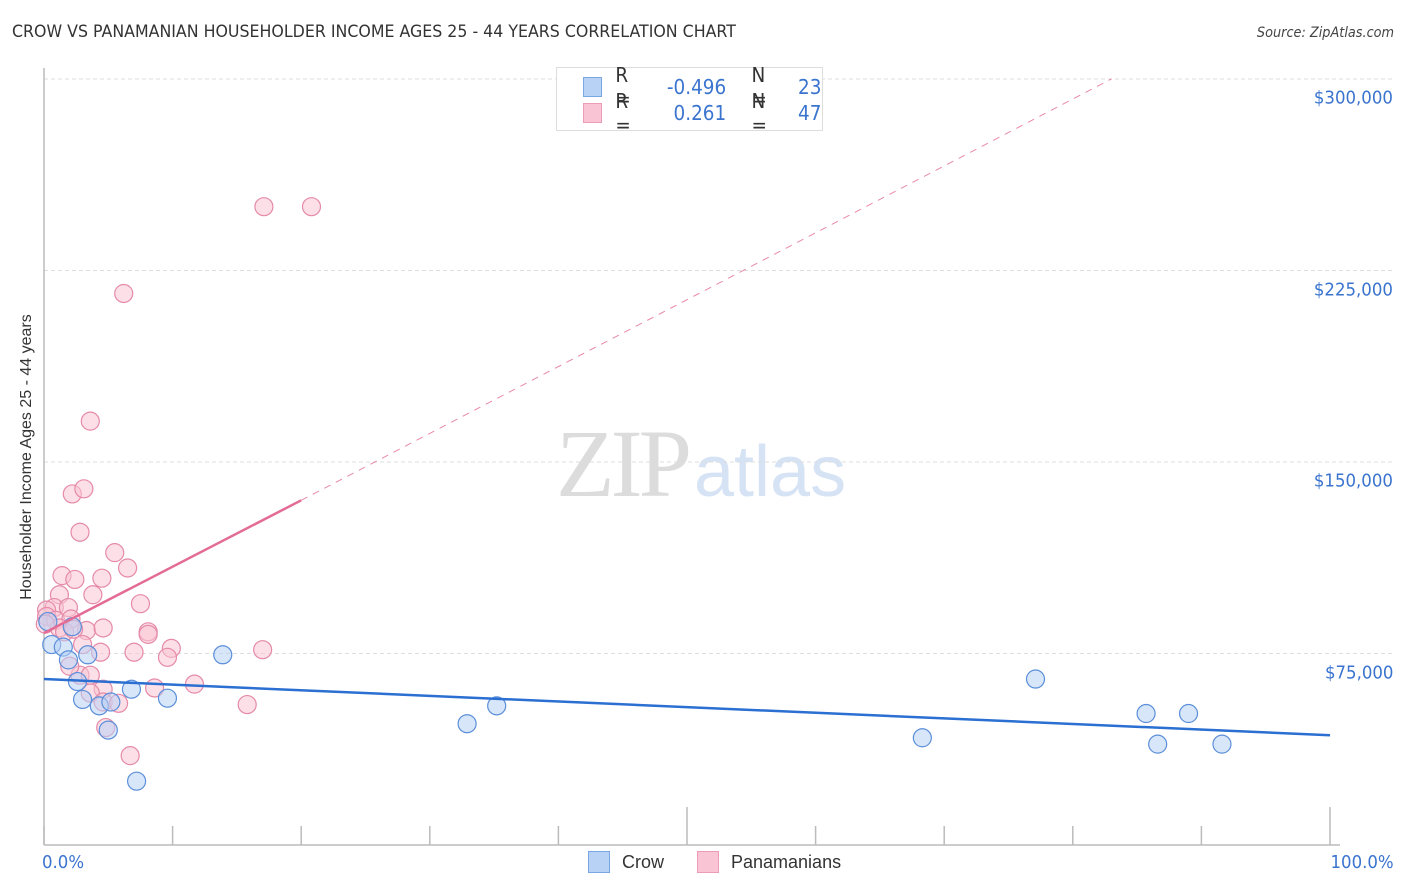 The image size is (1406, 892). I want to click on r-value-crow: -0.496, so click(697, 87).